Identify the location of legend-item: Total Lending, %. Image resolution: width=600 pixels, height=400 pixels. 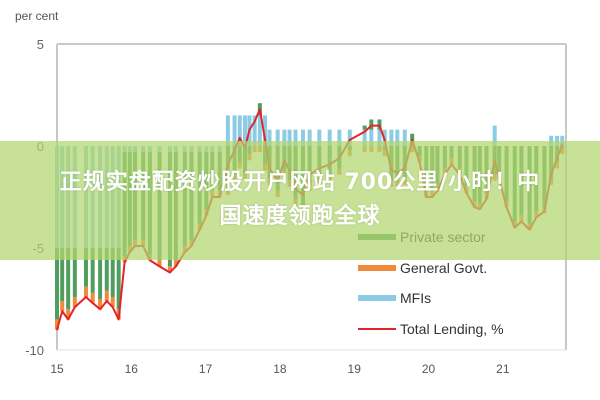
(431, 329).